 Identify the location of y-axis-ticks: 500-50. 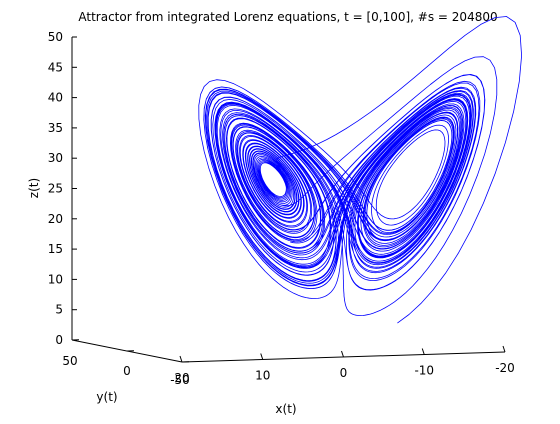
(125, 363).